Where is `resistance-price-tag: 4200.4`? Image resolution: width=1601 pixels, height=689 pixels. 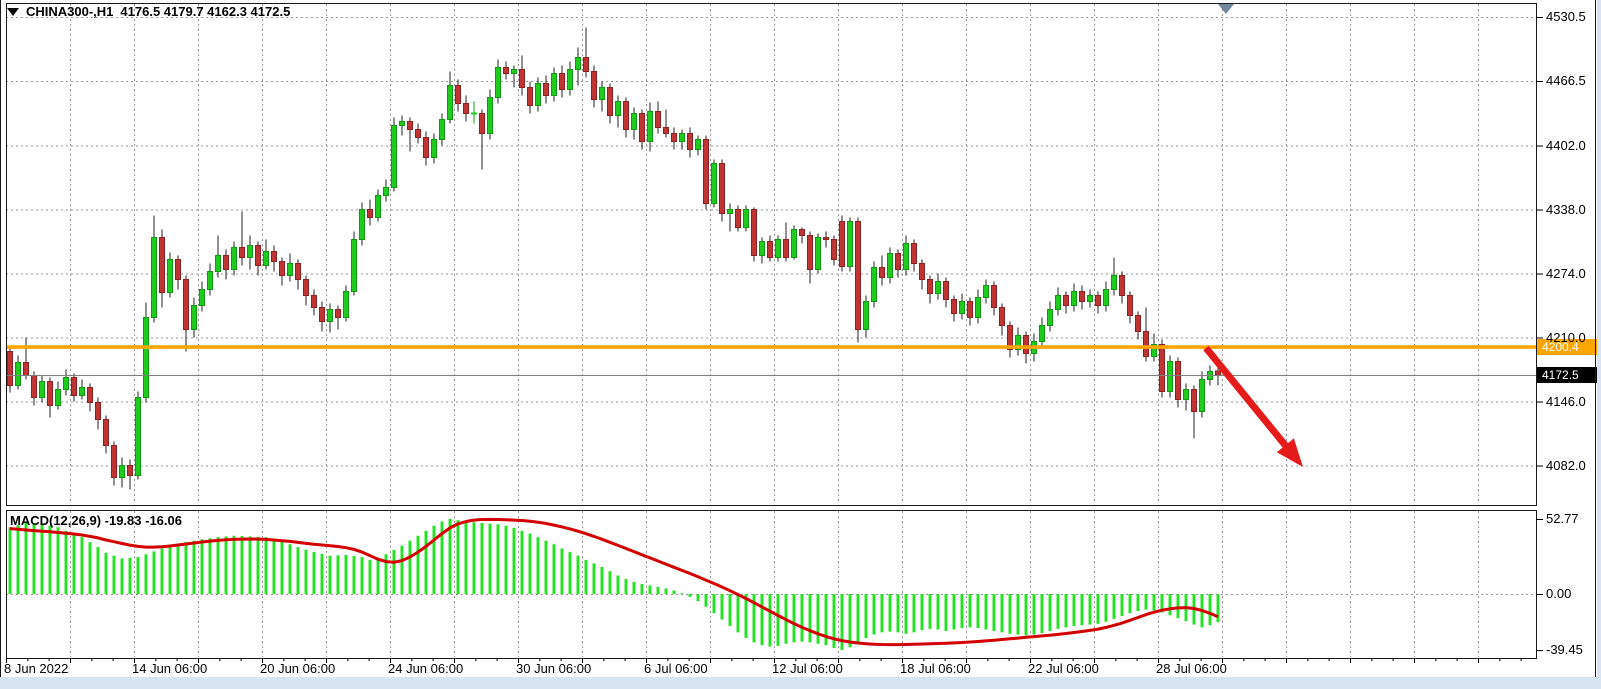
resistance-price-tag: 4200.4 is located at coordinates (1567, 347).